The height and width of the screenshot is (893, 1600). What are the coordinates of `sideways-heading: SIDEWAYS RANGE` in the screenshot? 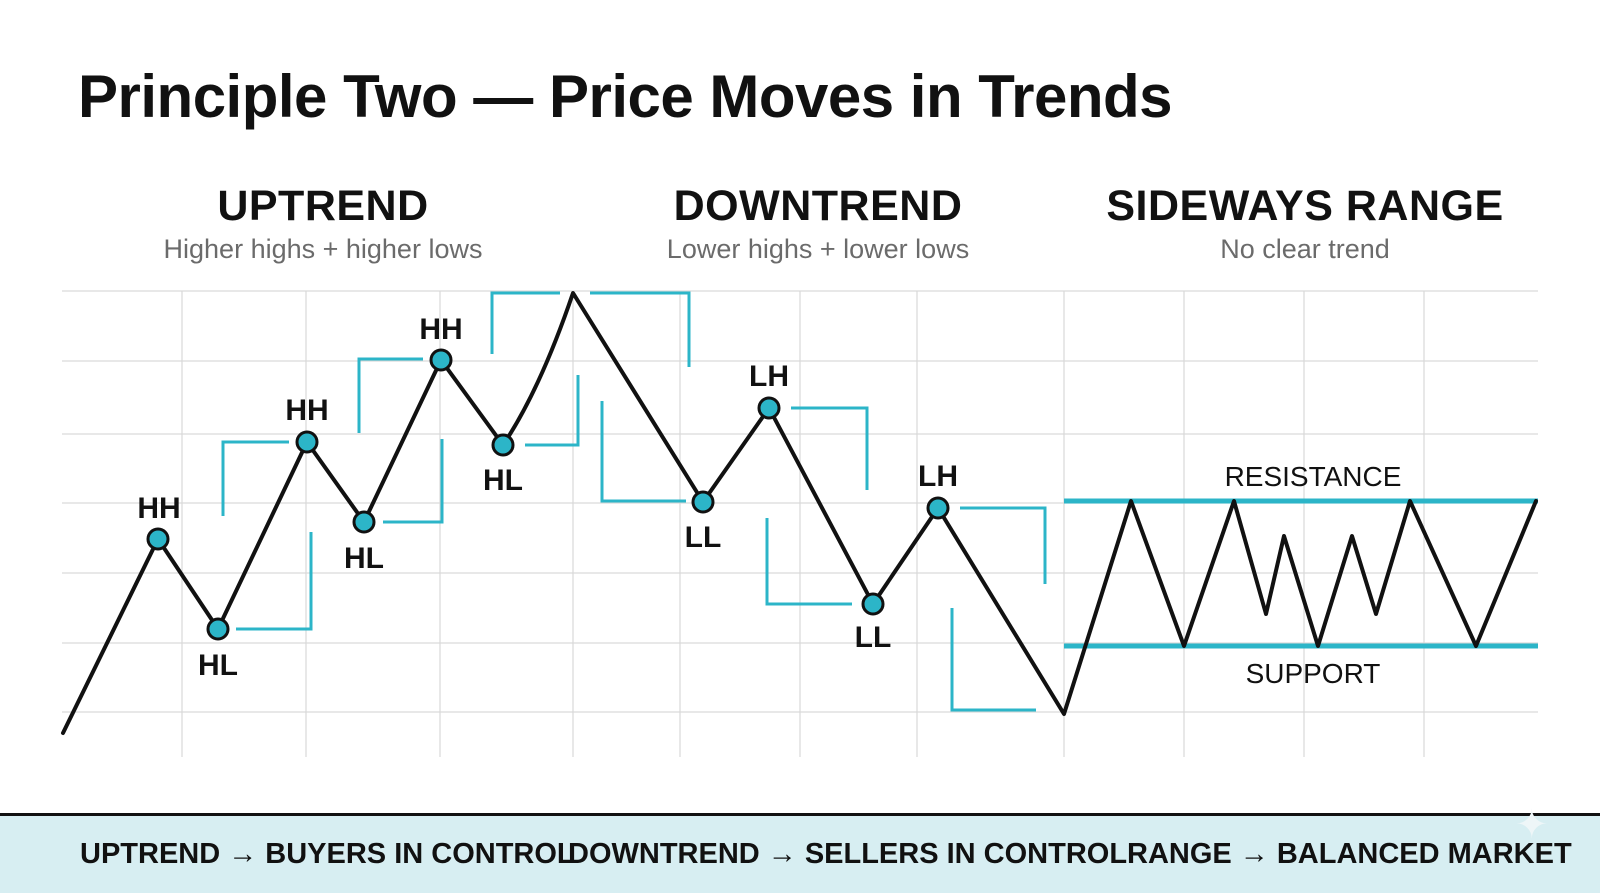 It's located at (1305, 206).